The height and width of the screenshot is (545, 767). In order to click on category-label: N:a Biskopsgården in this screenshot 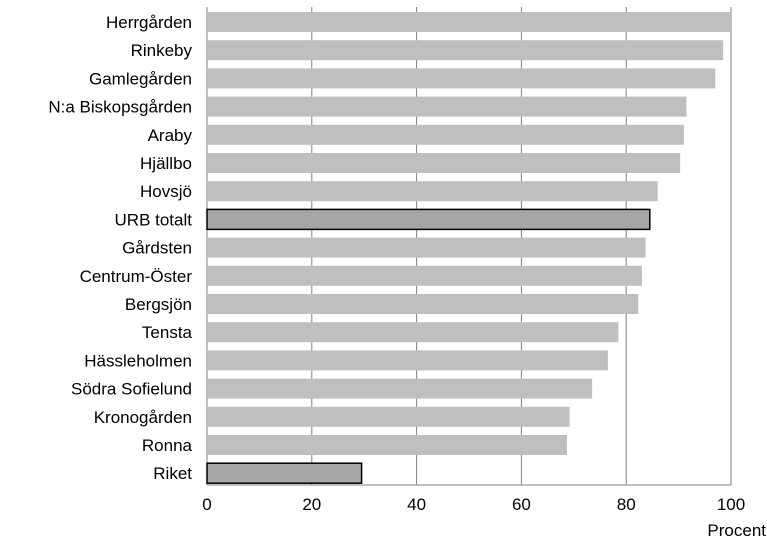, I will do `click(120, 107)`.